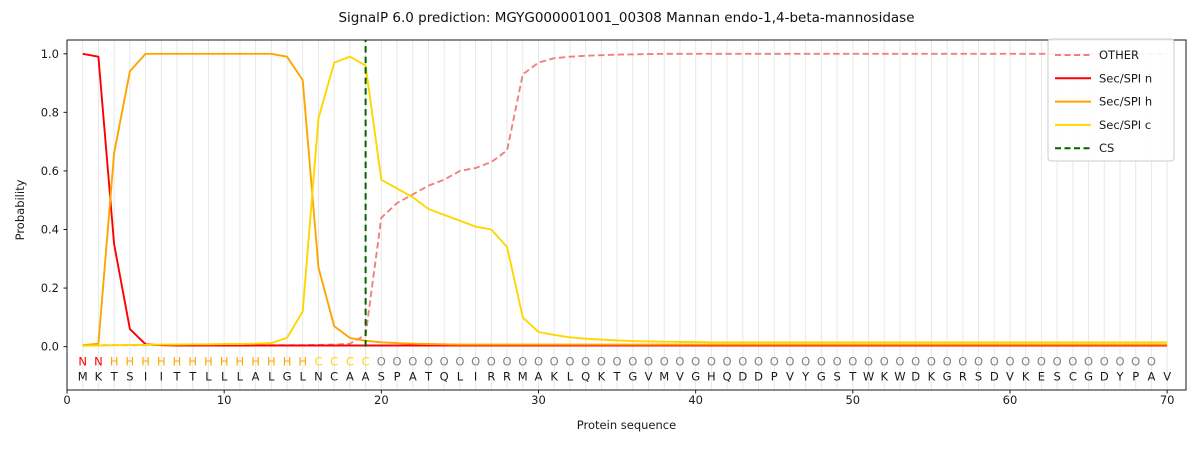 The width and height of the screenshot is (1200, 450). What do you see at coordinates (538, 400) in the screenshot?
I see `x-tick-label: 30` at bounding box center [538, 400].